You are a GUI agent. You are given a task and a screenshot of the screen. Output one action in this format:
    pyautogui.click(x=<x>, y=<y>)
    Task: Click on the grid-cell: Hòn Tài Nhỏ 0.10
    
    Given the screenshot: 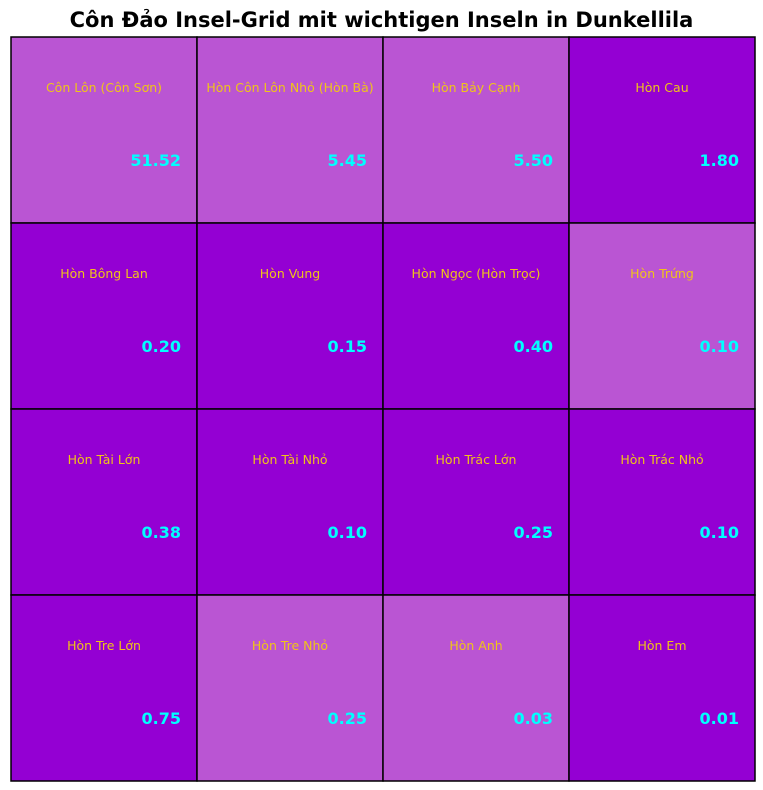 What is the action you would take?
    pyautogui.click(x=290, y=502)
    